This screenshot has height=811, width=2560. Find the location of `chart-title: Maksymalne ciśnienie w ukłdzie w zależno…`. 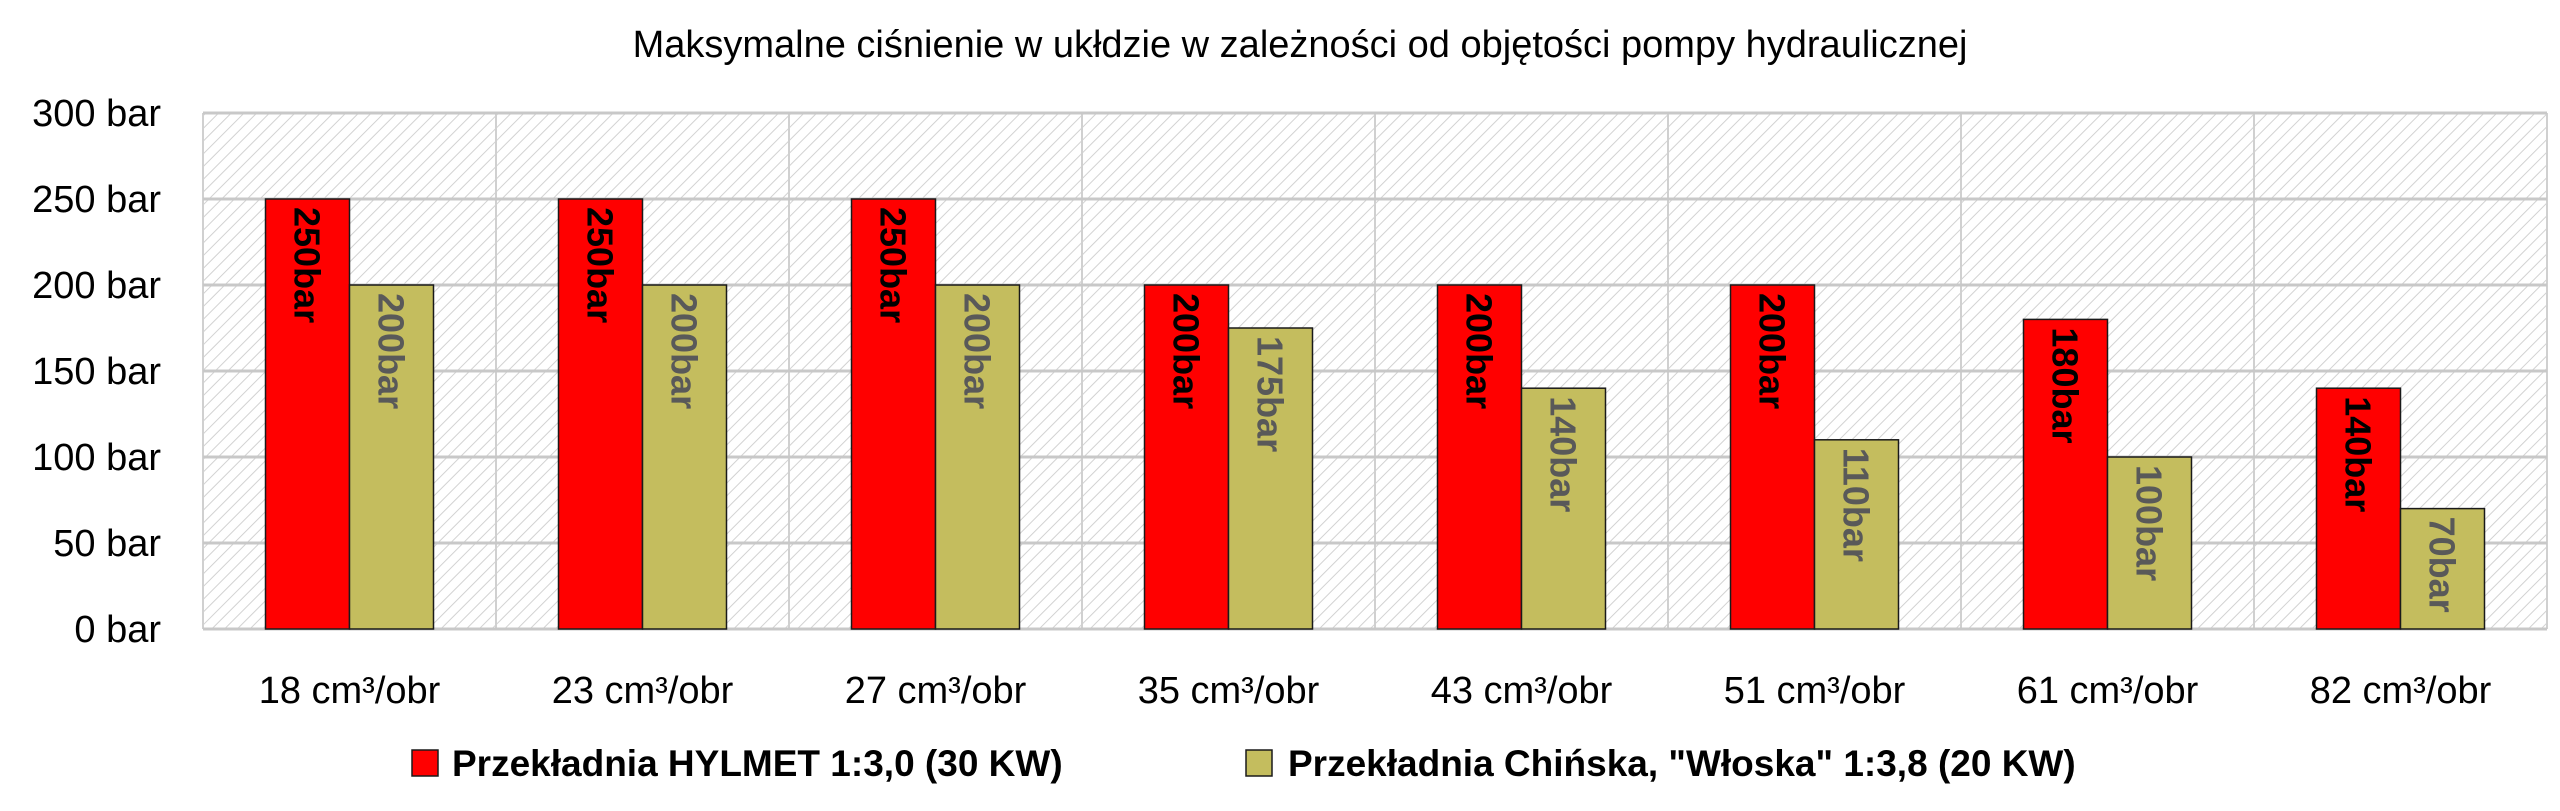

chart-title: Maksymalne ciśnienie w ukłdzie w zależno… is located at coordinates (1300, 45).